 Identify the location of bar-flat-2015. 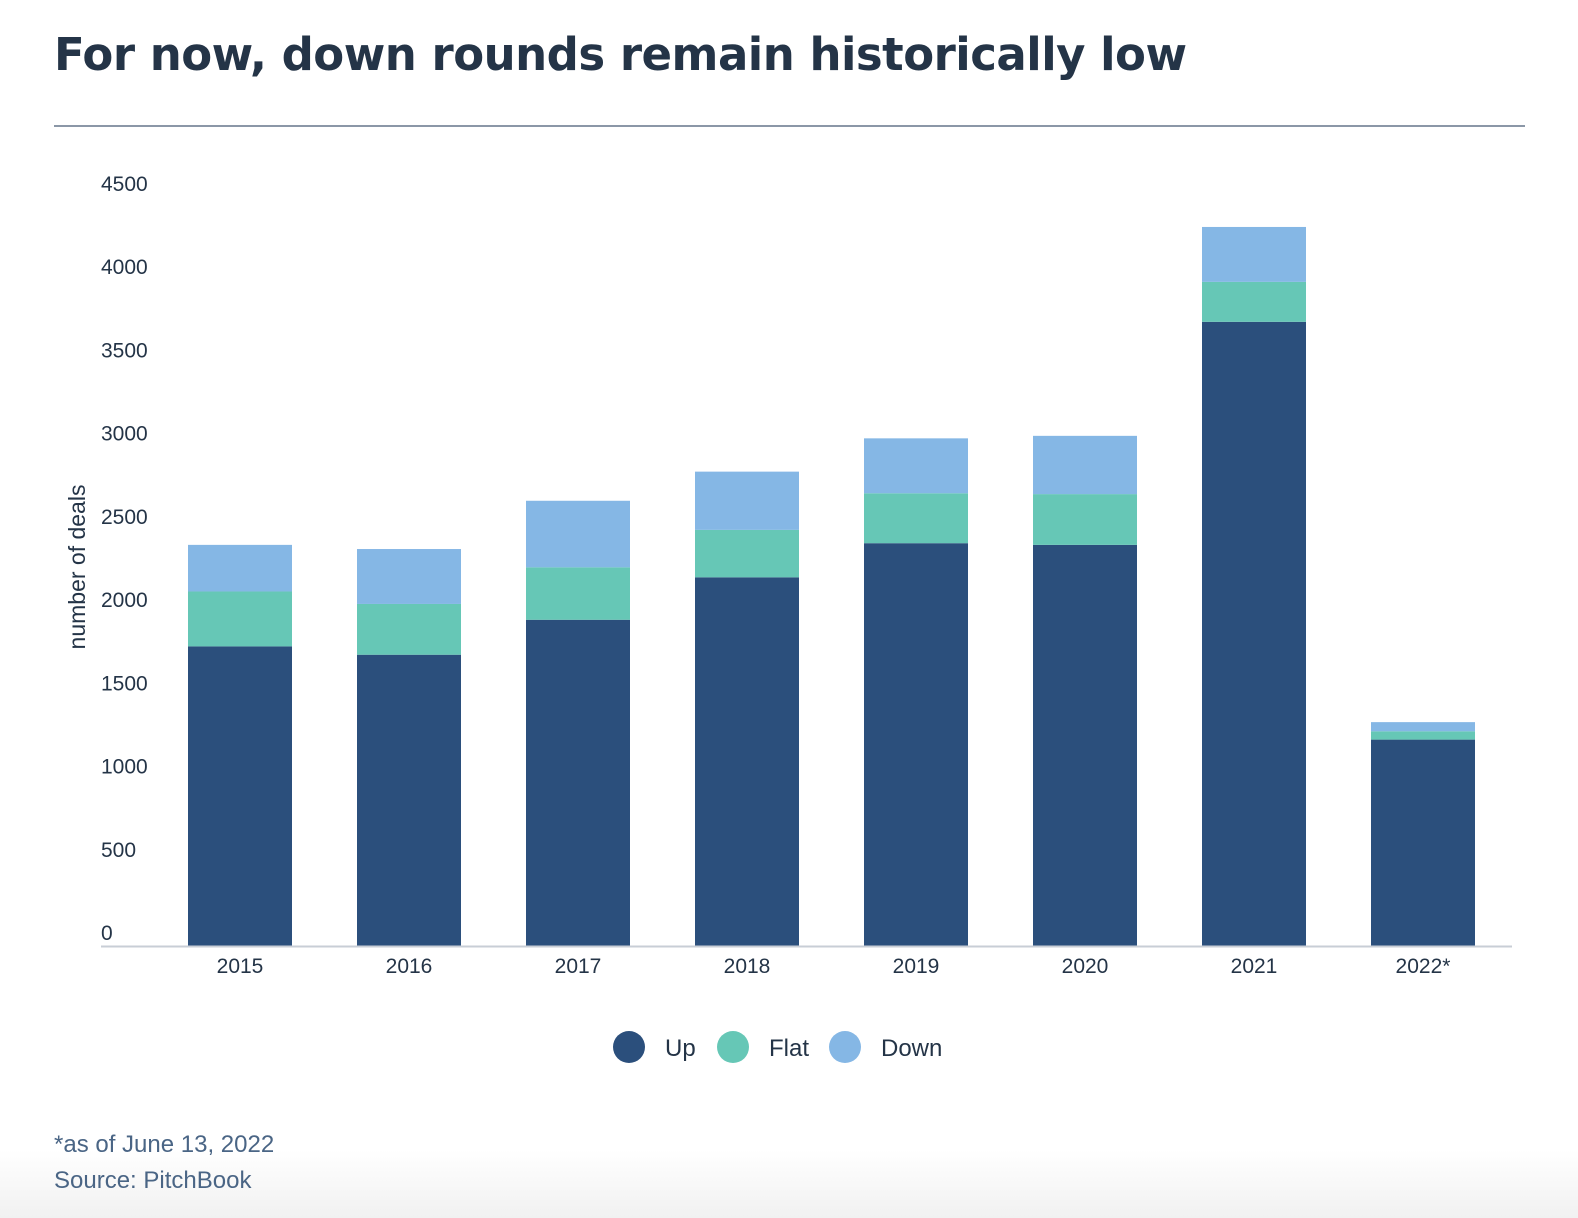
(240, 619).